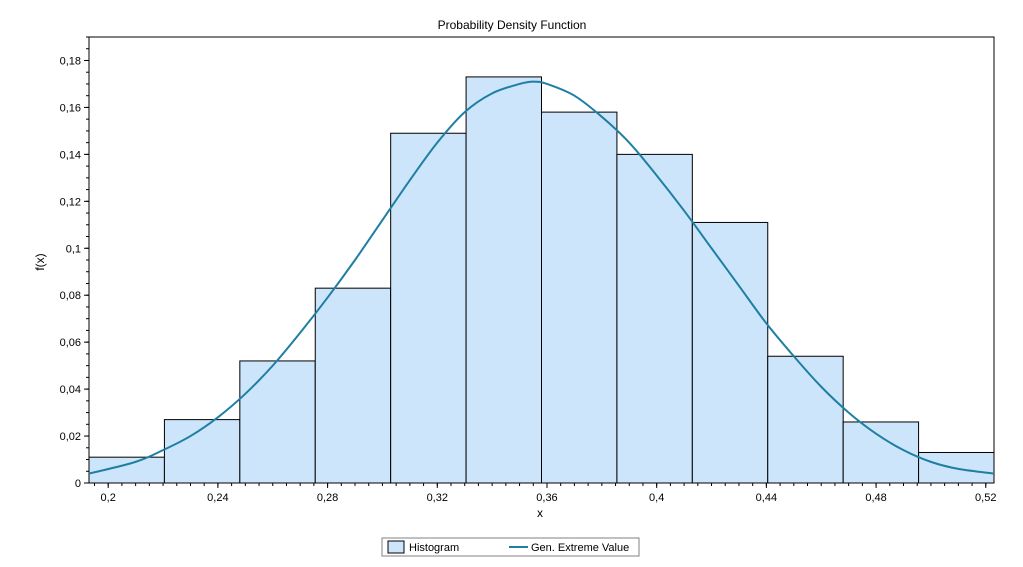  I want to click on x-tick-label: 0,52, so click(985, 498).